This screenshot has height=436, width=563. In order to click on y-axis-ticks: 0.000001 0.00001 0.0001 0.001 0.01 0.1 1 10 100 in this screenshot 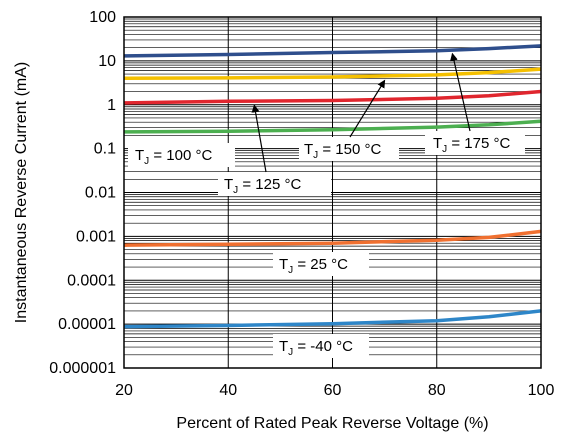, I will do `click(82, 193)`.